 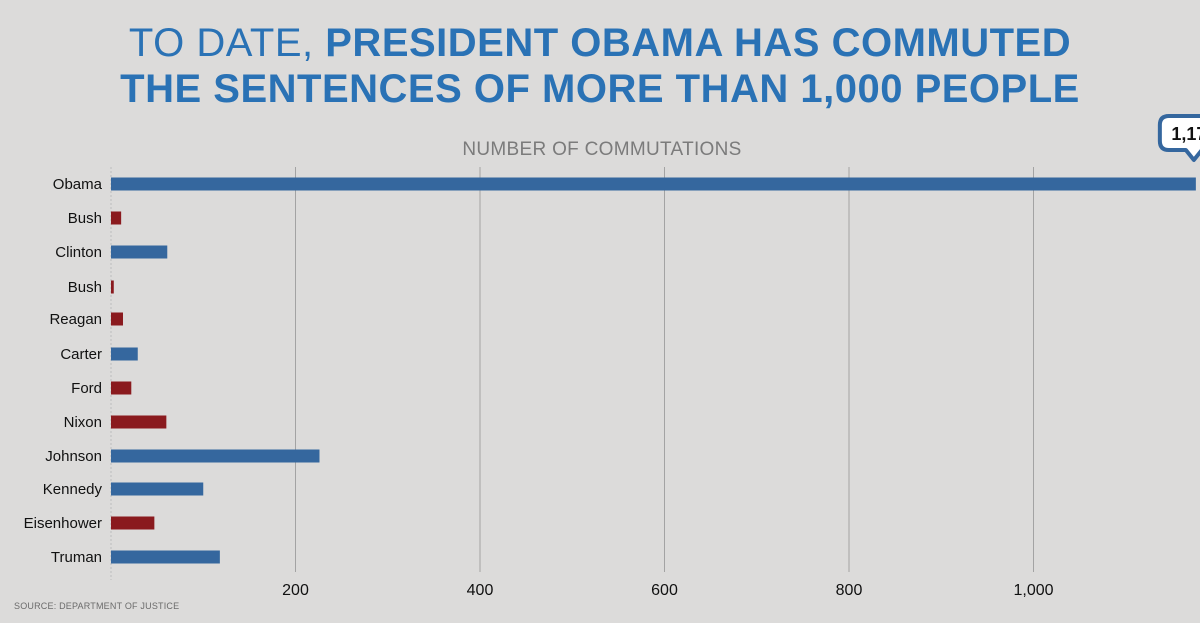 I want to click on category-label: Johnson, so click(x=73, y=456).